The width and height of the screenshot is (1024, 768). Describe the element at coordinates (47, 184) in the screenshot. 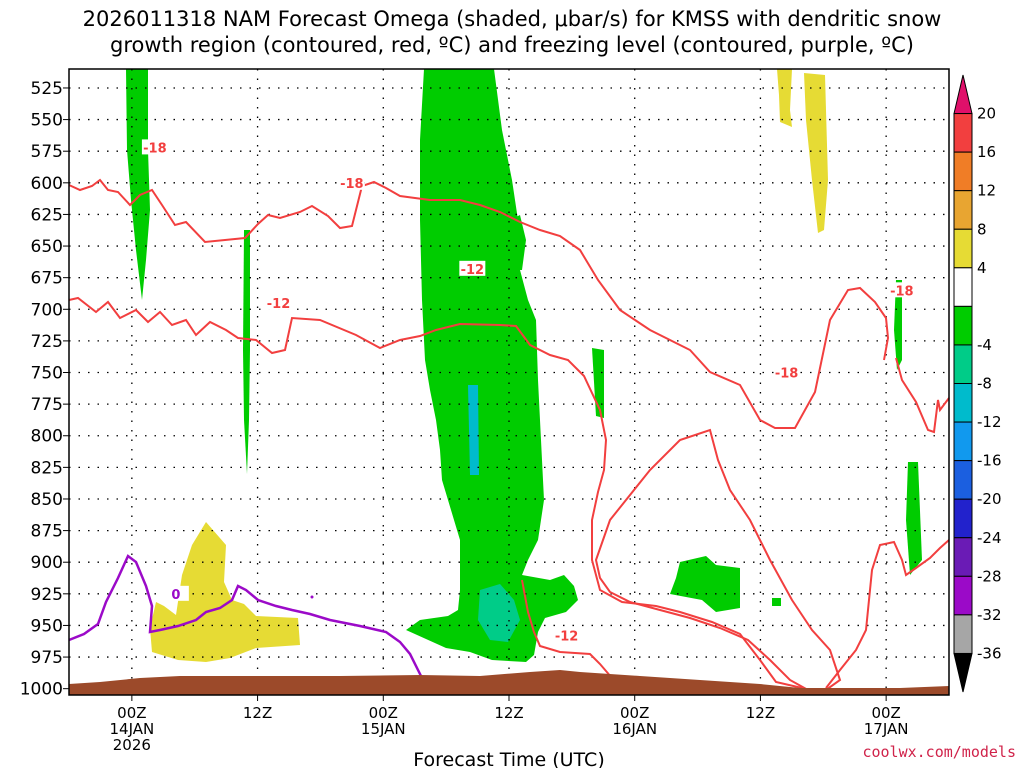

I see `y-tick-label: 600` at that location.